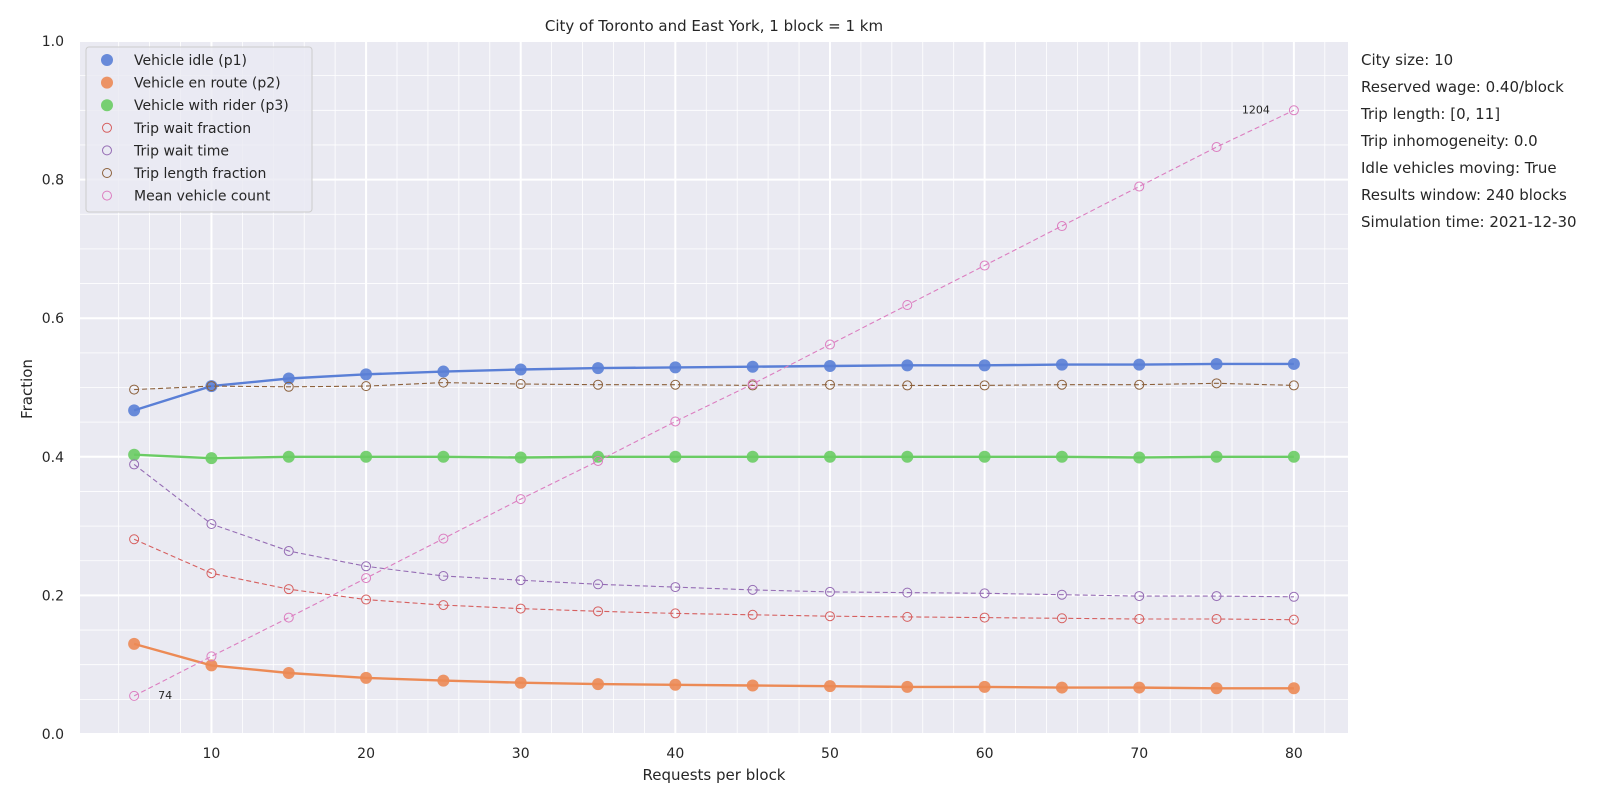 Image resolution: width=1600 pixels, height=800 pixels. I want to click on y-tick-label: 0.2, so click(53, 596).